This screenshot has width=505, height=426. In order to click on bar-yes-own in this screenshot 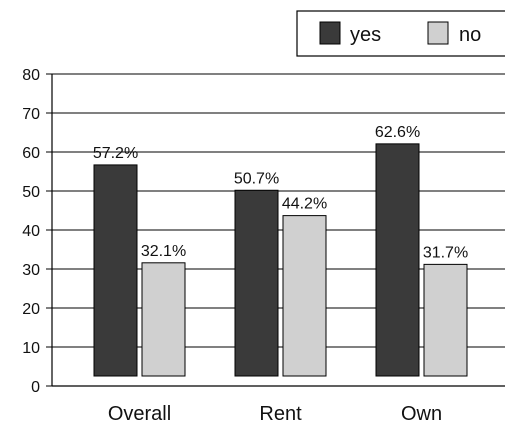, I will do `click(397, 260)`.